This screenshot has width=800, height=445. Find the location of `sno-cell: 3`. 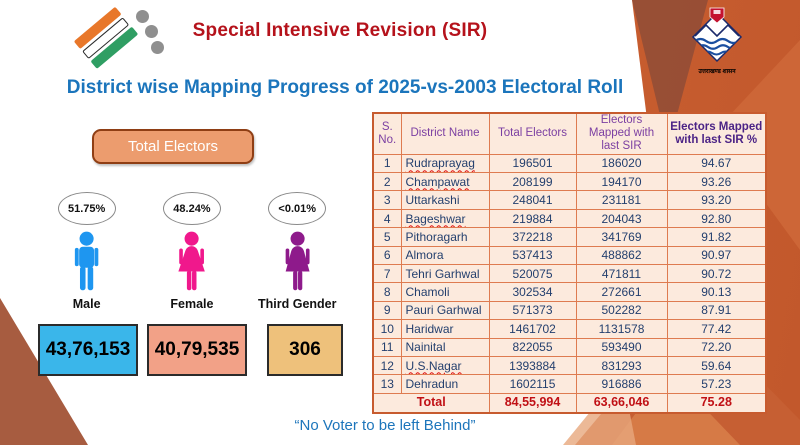

sno-cell: 3 is located at coordinates (387, 200).